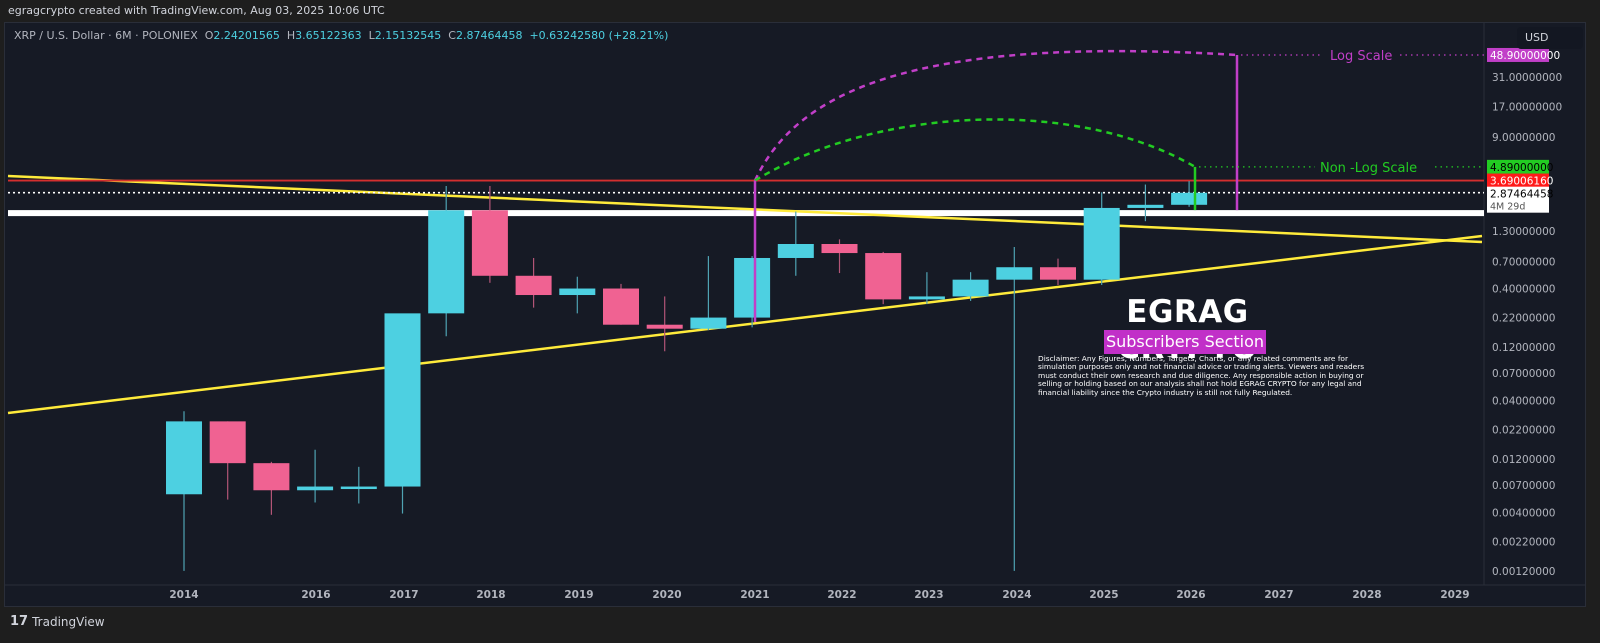 The height and width of the screenshot is (643, 1600). I want to click on price-tick-label: 0.22000000, so click(1523, 319).